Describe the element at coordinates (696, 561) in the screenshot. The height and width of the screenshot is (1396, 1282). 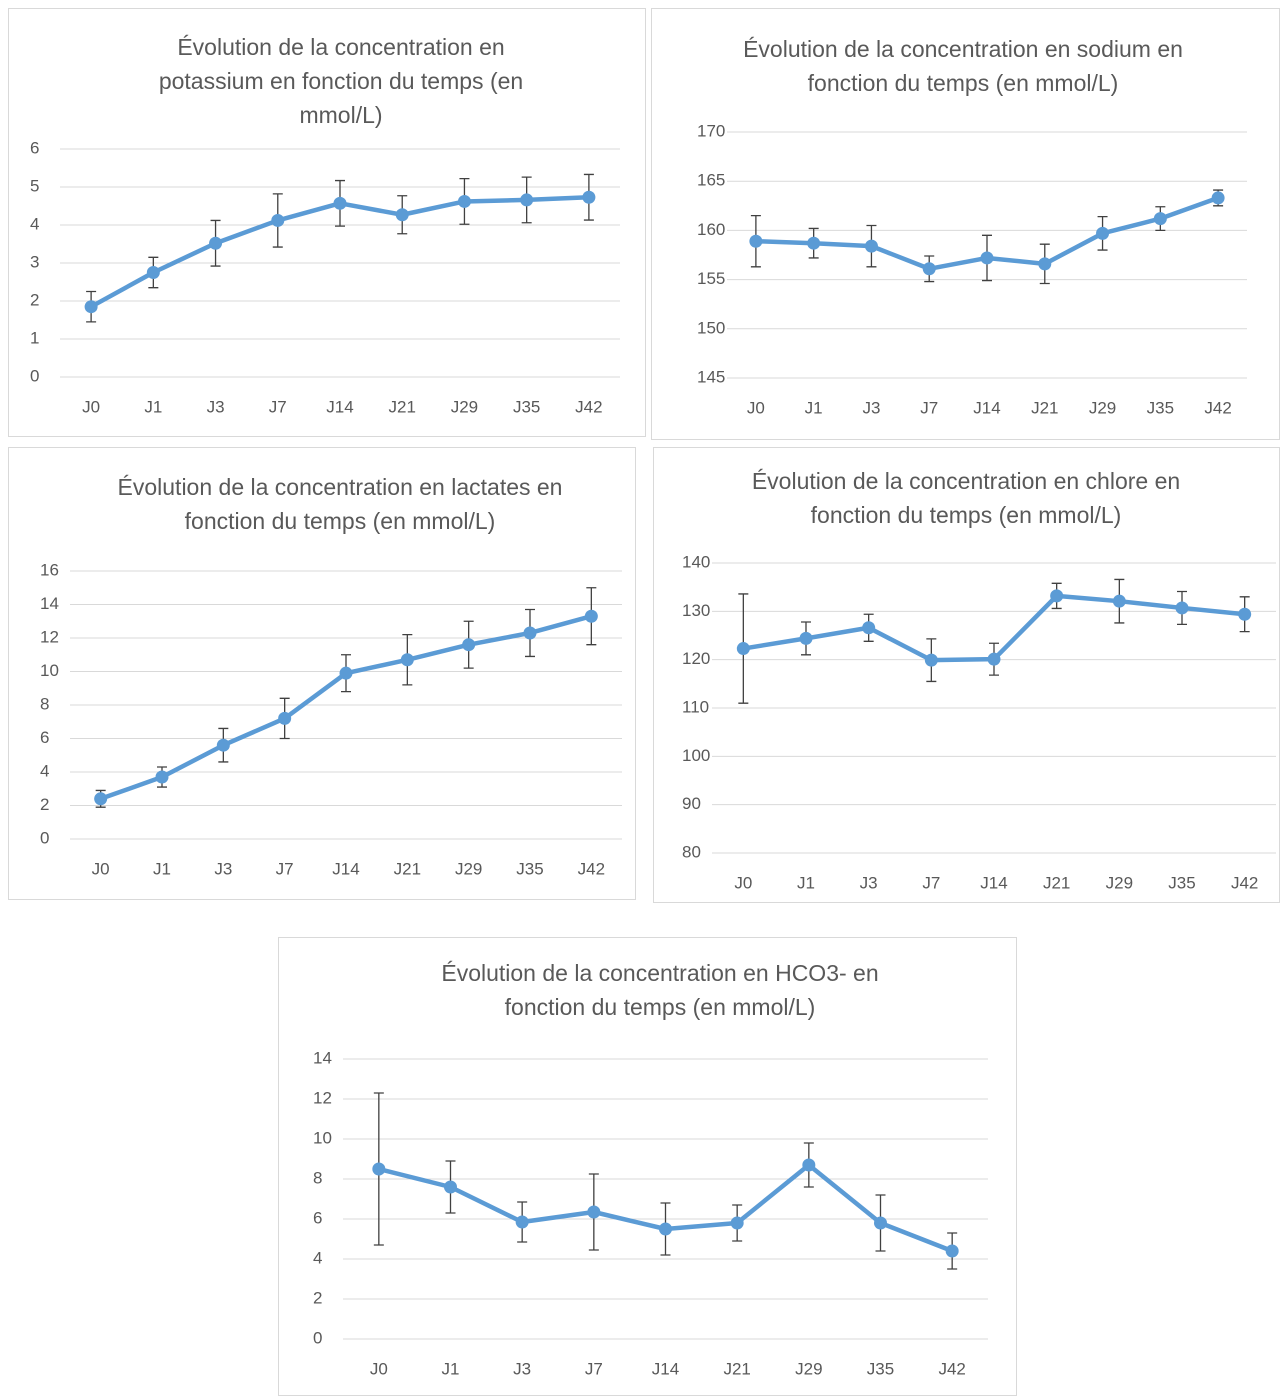
I see `y-tick-label: 140` at that location.